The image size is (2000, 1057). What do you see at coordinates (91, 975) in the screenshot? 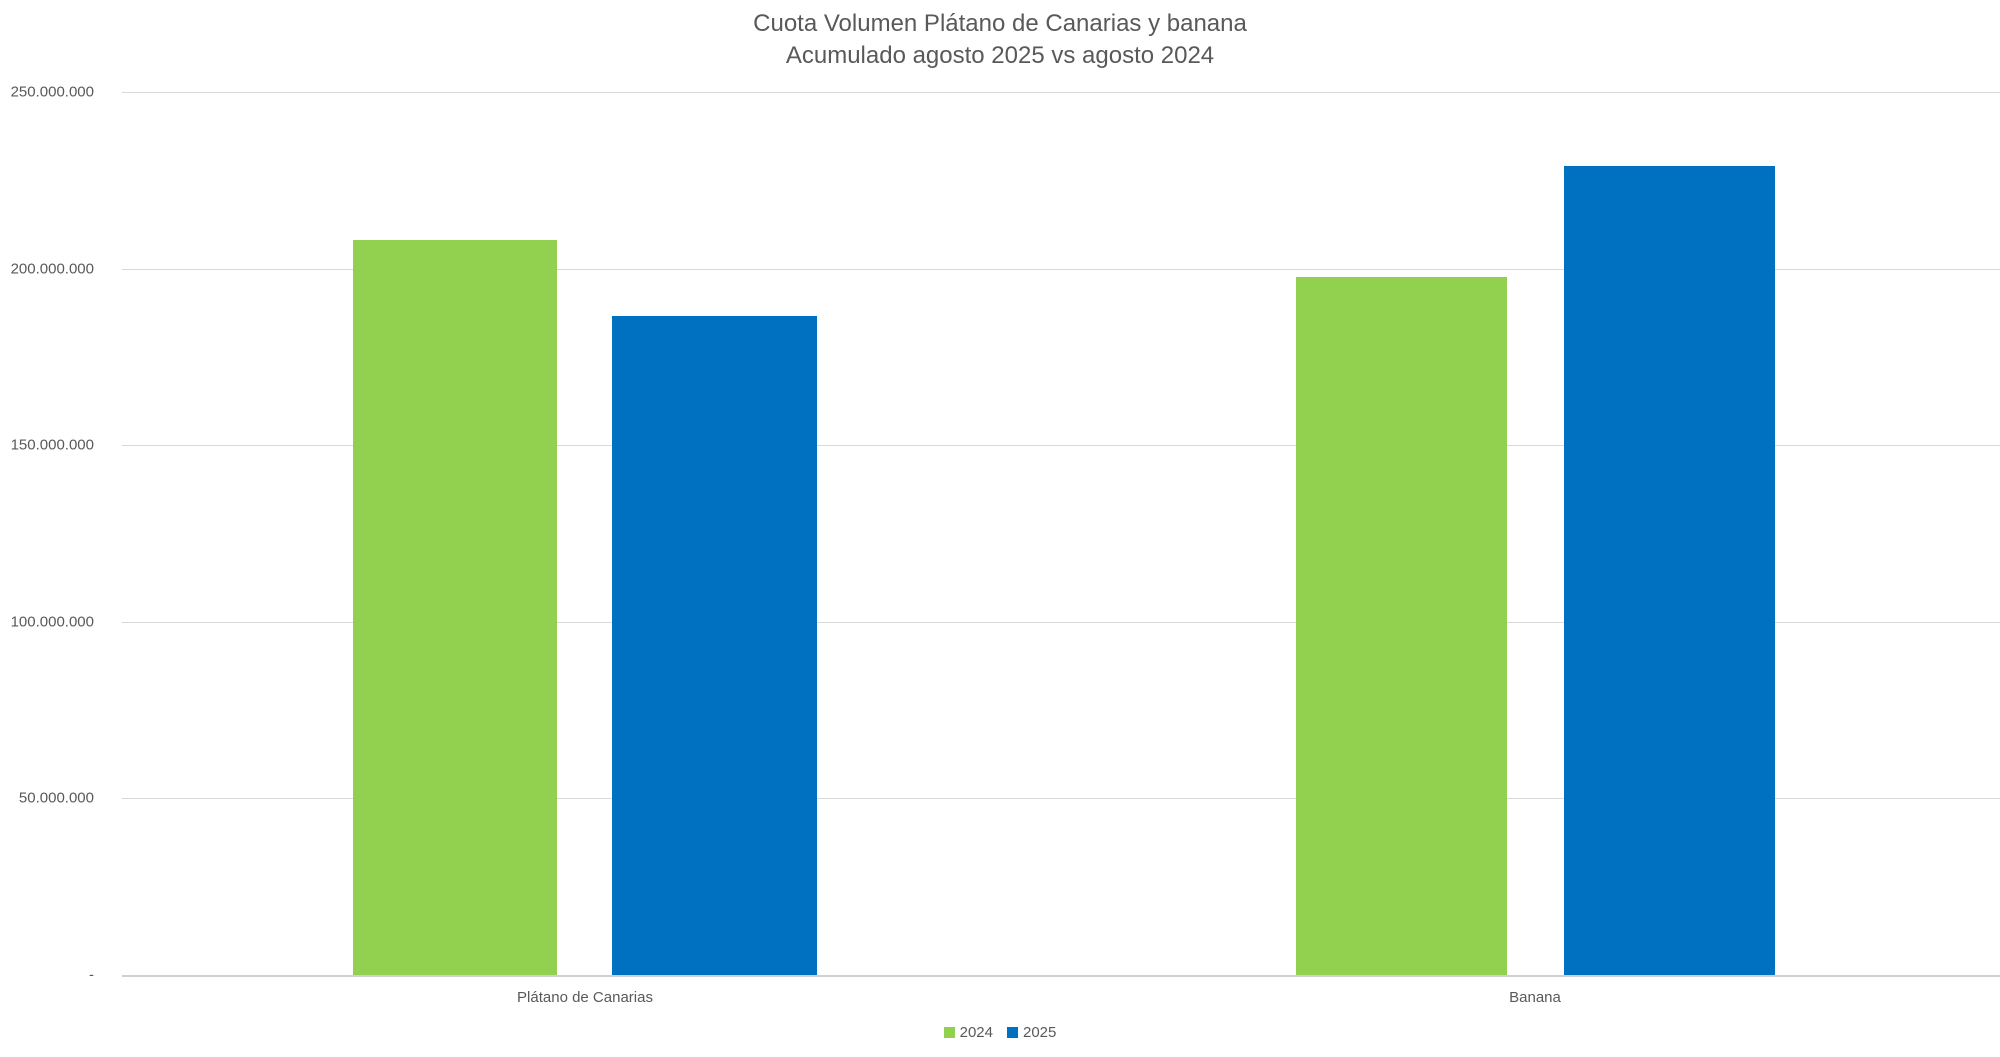
I see `y-tick-label: -` at bounding box center [91, 975].